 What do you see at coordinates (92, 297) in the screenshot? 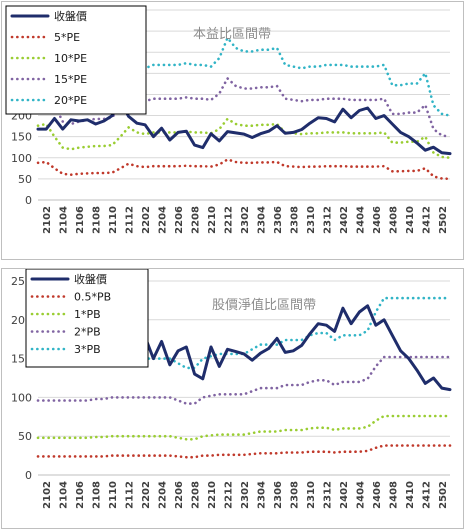
I see `pb-legend-label: 0.5*PB` at bounding box center [92, 297].